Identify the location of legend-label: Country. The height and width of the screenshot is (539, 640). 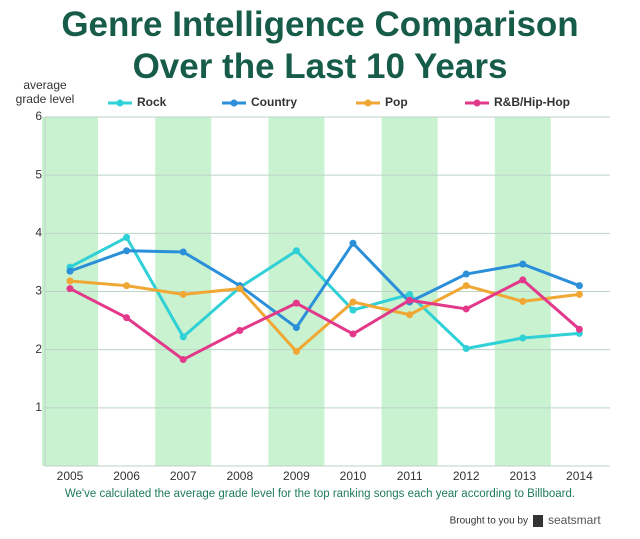
(274, 102).